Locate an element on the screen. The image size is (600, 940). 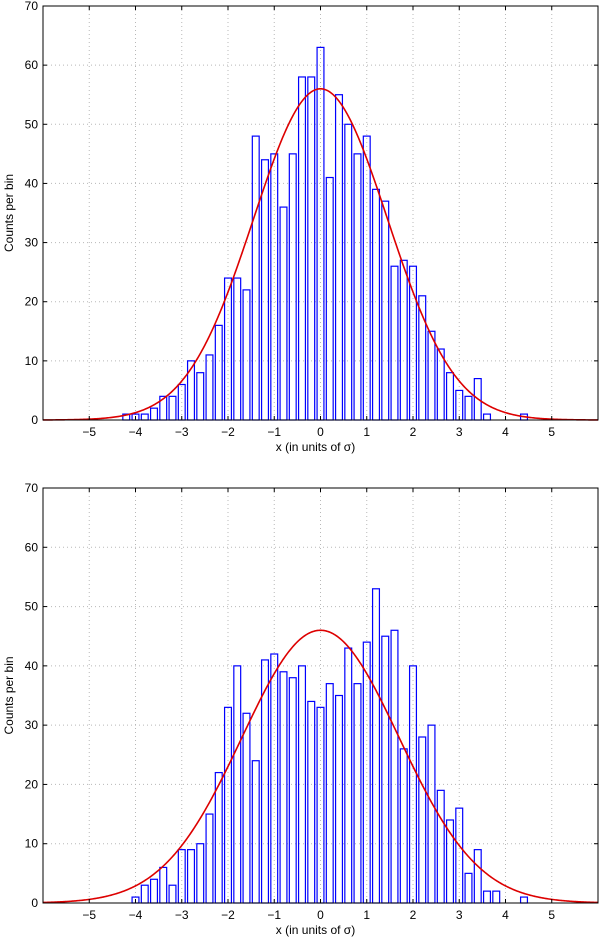
x-tick-label: 4 is located at coordinates (505, 432).